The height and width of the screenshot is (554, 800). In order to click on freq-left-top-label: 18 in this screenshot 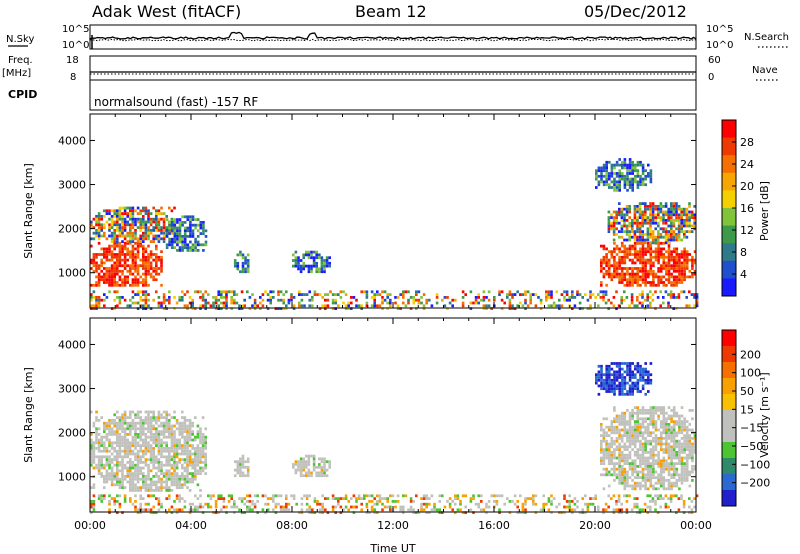, I will do `click(72, 60)`.